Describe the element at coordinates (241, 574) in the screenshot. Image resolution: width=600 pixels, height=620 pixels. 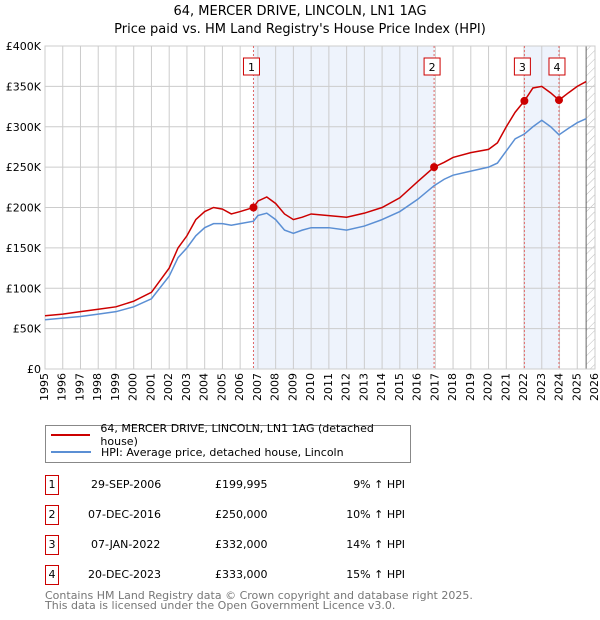
I see `sale-price: £333,000` at that location.